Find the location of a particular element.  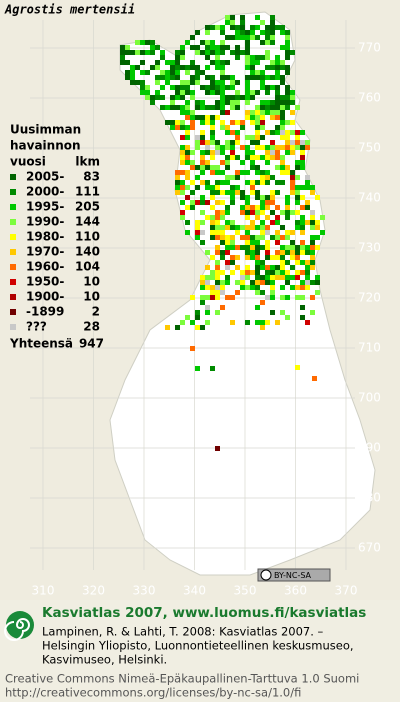

legend-count: 2 is located at coordinates (96, 312).